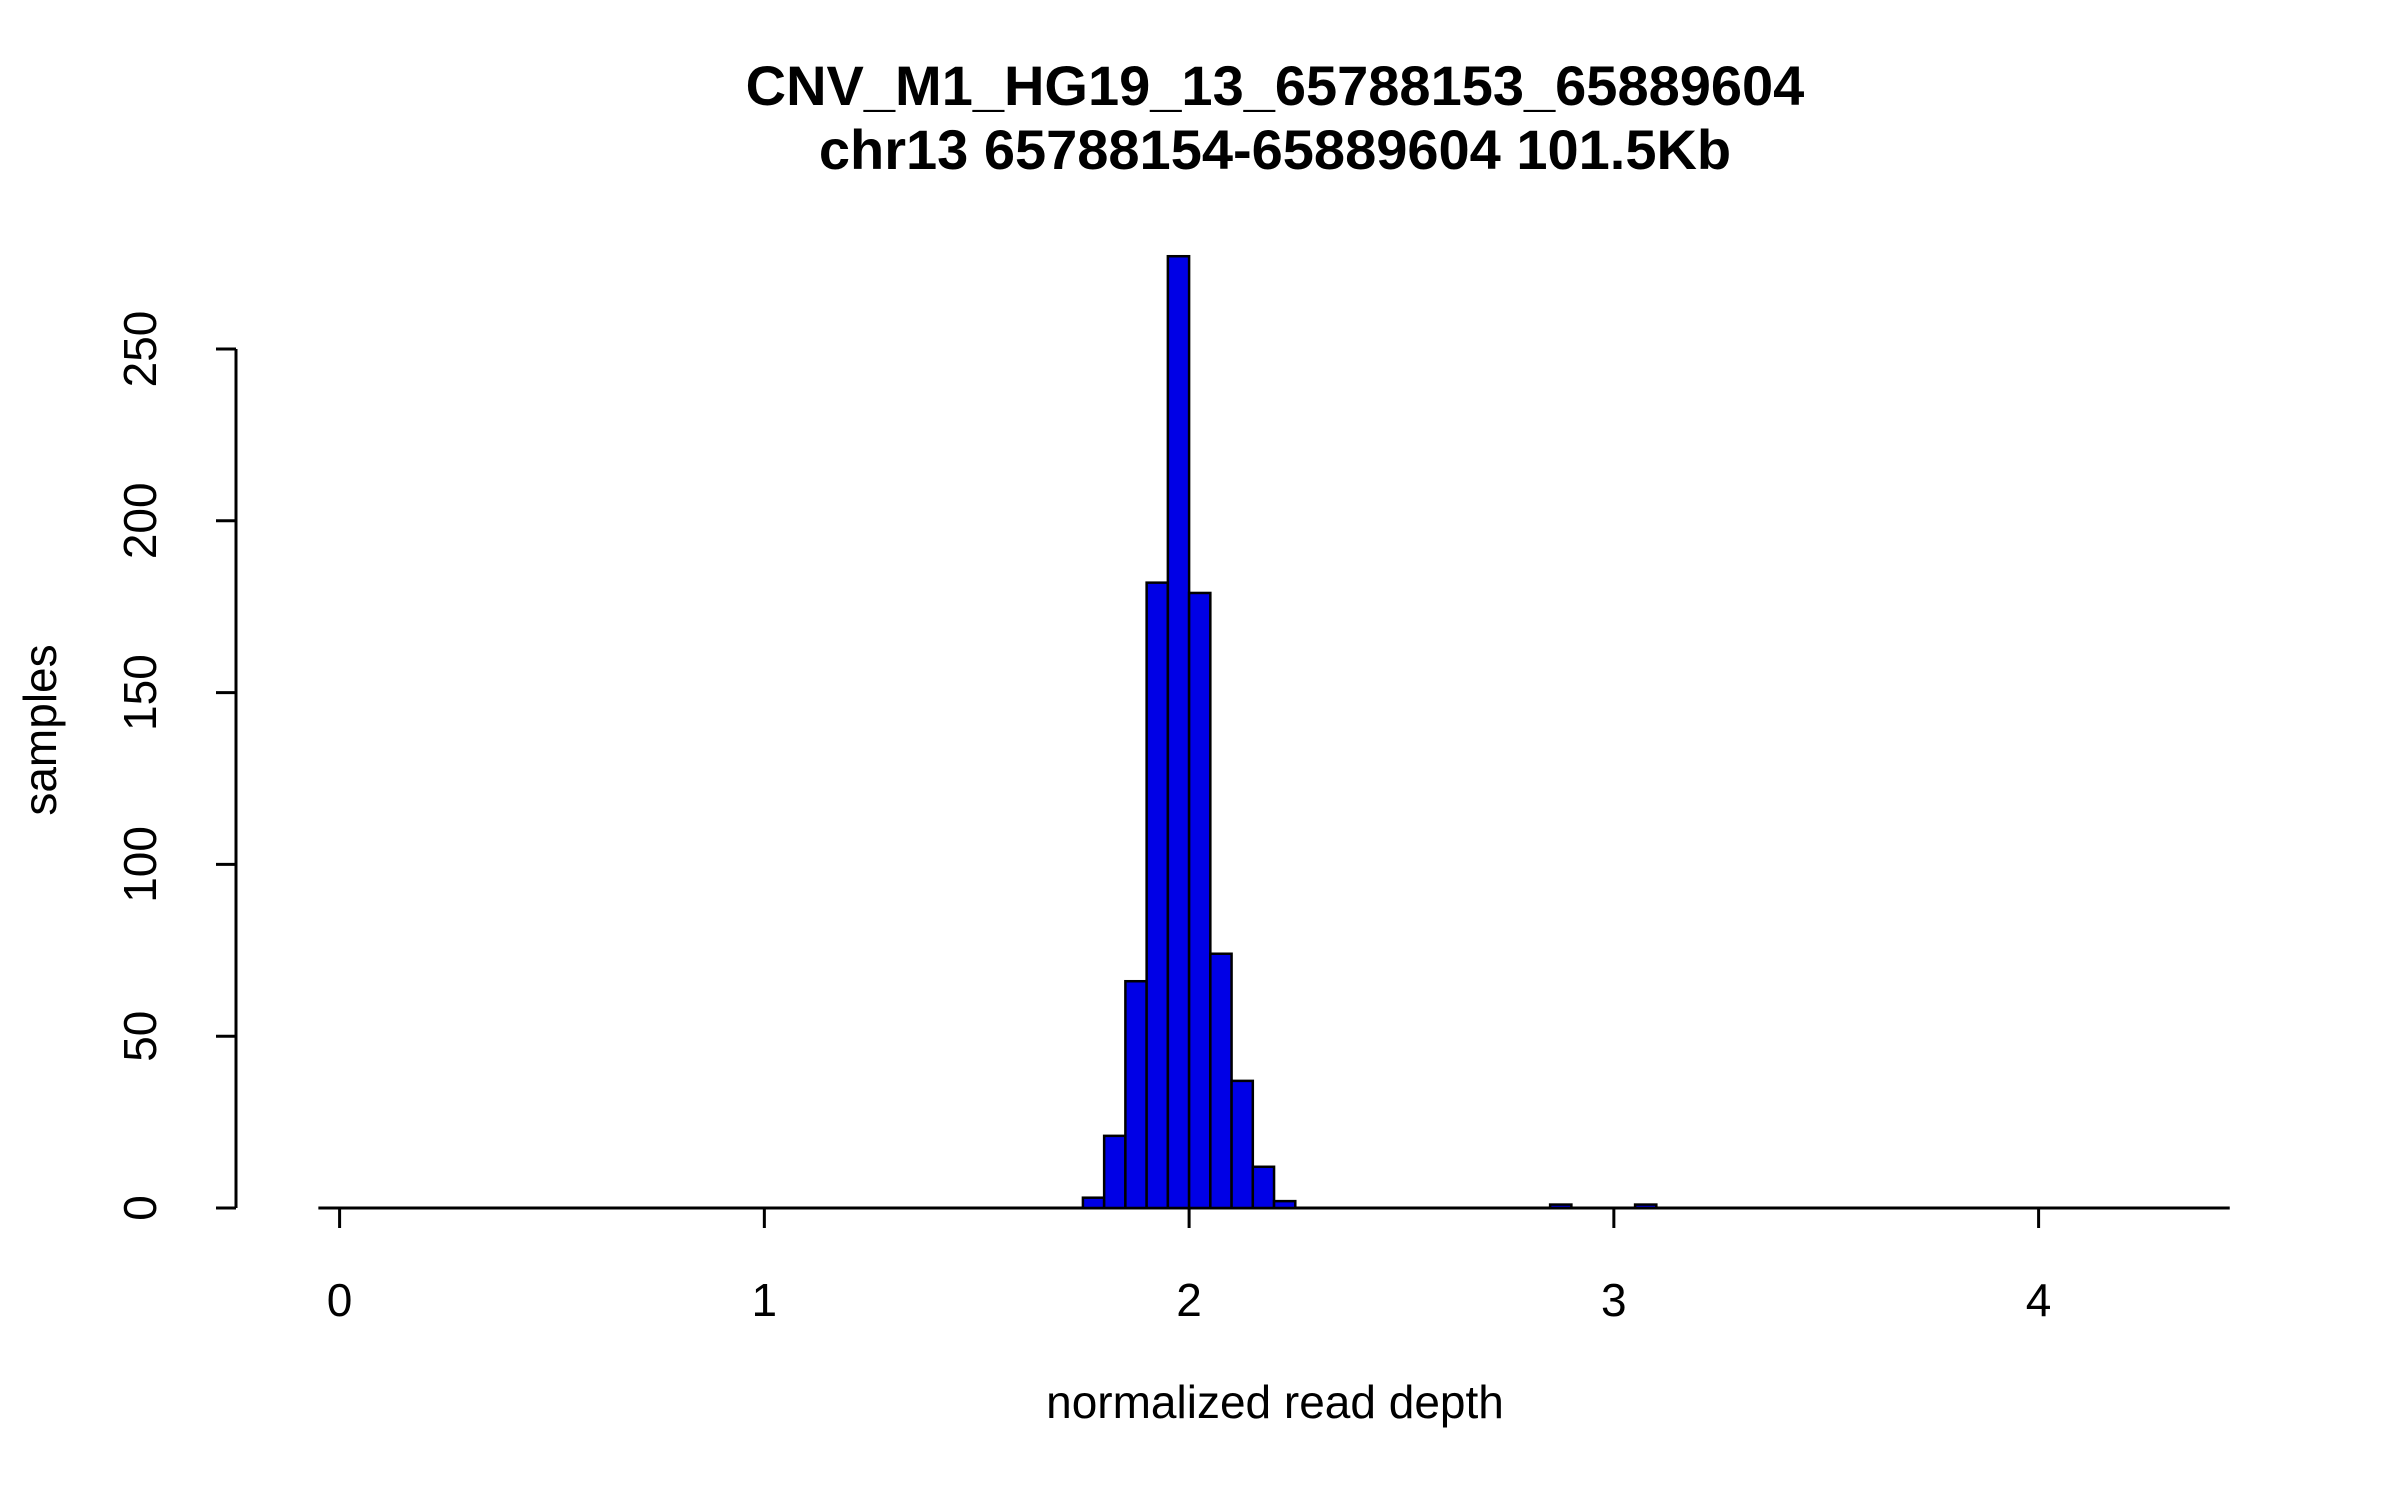 Image resolution: width=2400 pixels, height=1500 pixels. Describe the element at coordinates (1275, 85) in the screenshot. I see `chart-title: CNV_M1_HG19_13_65788153_65889604` at that location.